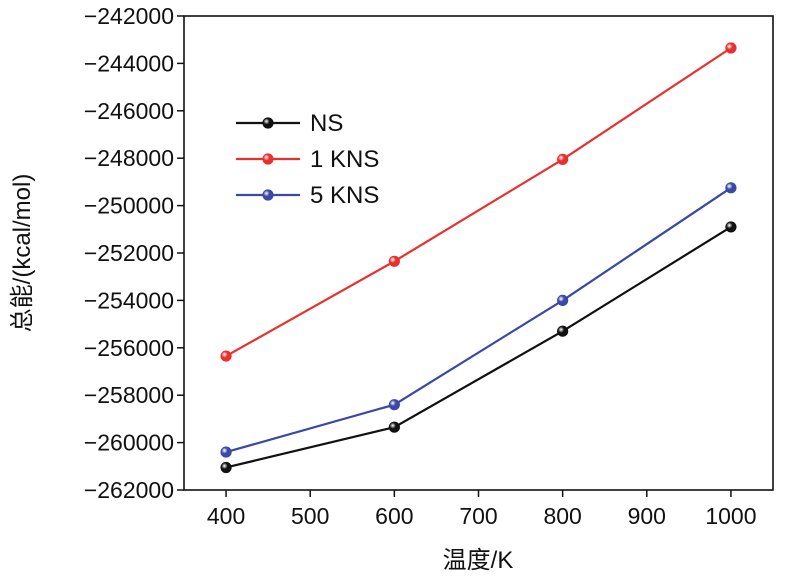 The width and height of the screenshot is (787, 579). I want to click on legend-label: 1 KNS, so click(344, 159).